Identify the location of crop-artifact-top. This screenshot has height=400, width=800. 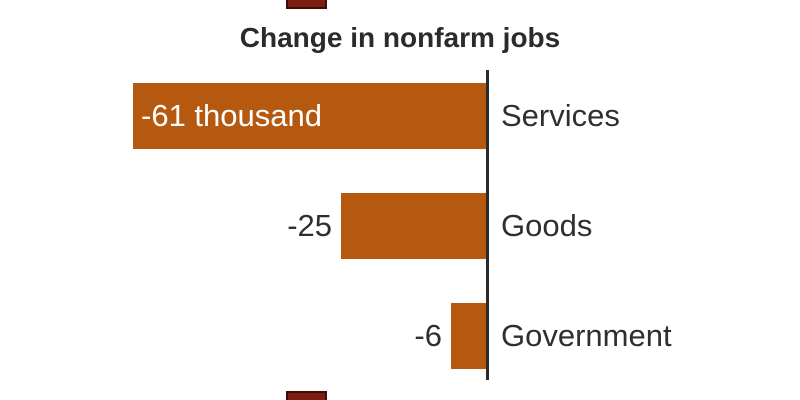
(306, 4).